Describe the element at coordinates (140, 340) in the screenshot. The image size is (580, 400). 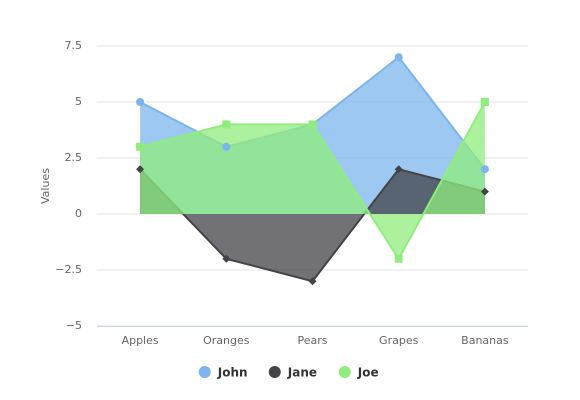
I see `x-tick-label: Apples` at that location.